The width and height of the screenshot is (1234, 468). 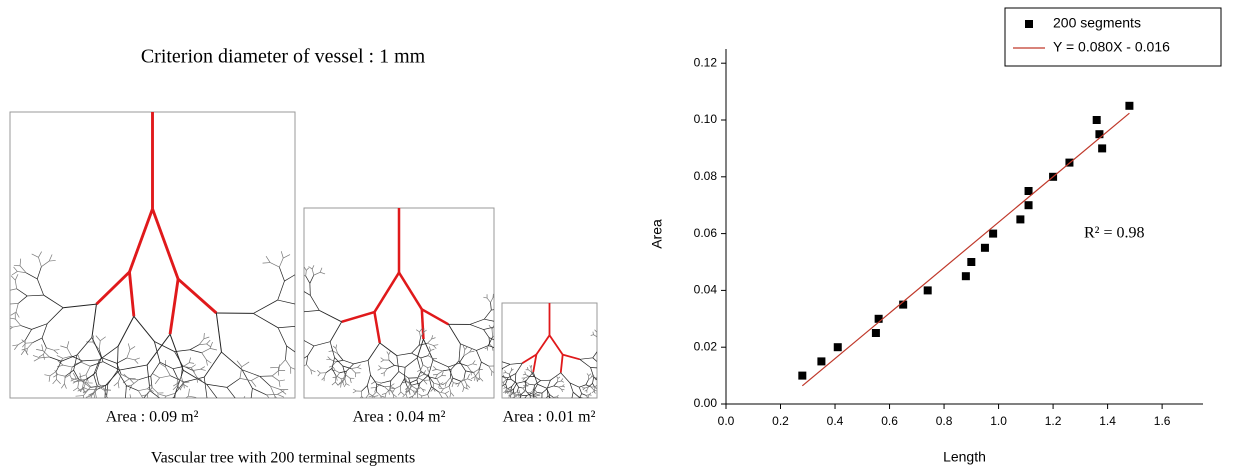 What do you see at coordinates (152, 417) in the screenshot?
I see `panel-label: Area : 0.09 m²` at bounding box center [152, 417].